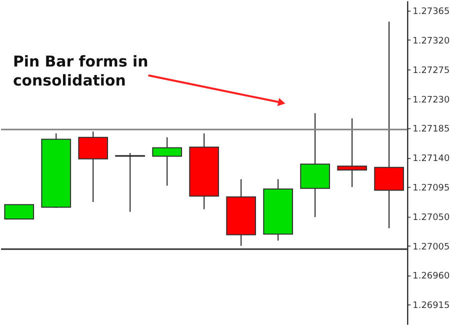 The width and height of the screenshot is (450, 325). Describe the element at coordinates (431, 217) in the screenshot. I see `y-tick-label: 1.27050` at that location.